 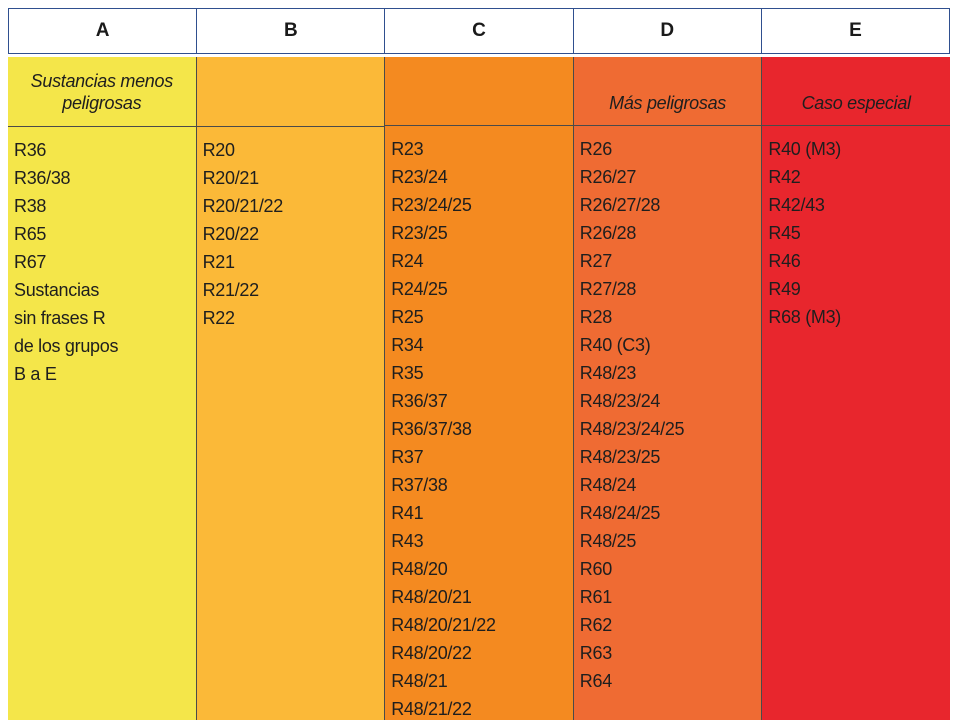 What do you see at coordinates (419, 485) in the screenshot?
I see `list-item: R37/38` at bounding box center [419, 485].